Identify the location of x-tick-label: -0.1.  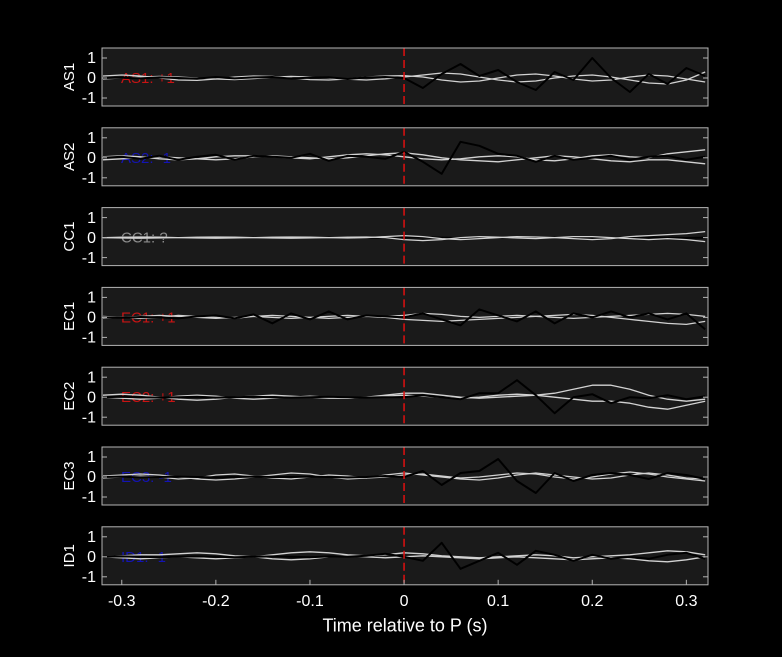
(310, 601).